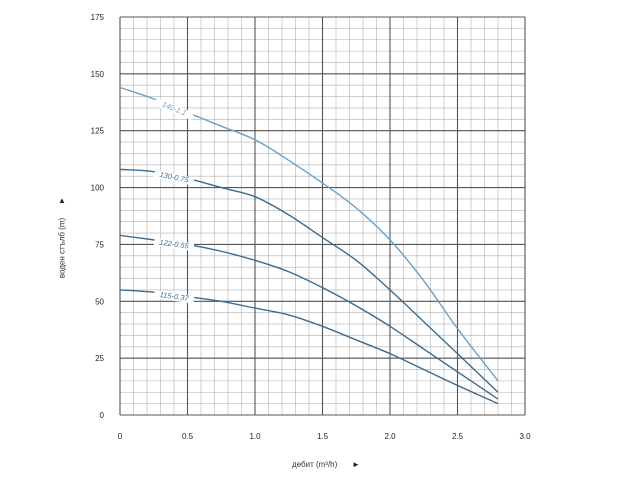  Describe the element at coordinates (188, 436) in the screenshot. I see `x-tick-label: 0.5` at that location.